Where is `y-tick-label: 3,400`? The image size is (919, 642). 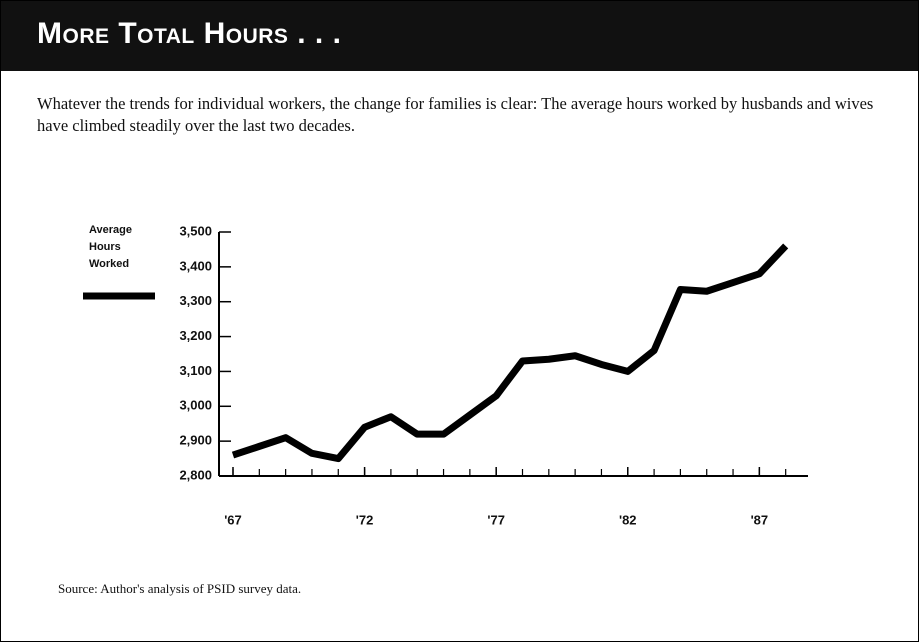
y-tick-label: 3,400 is located at coordinates (195, 265).